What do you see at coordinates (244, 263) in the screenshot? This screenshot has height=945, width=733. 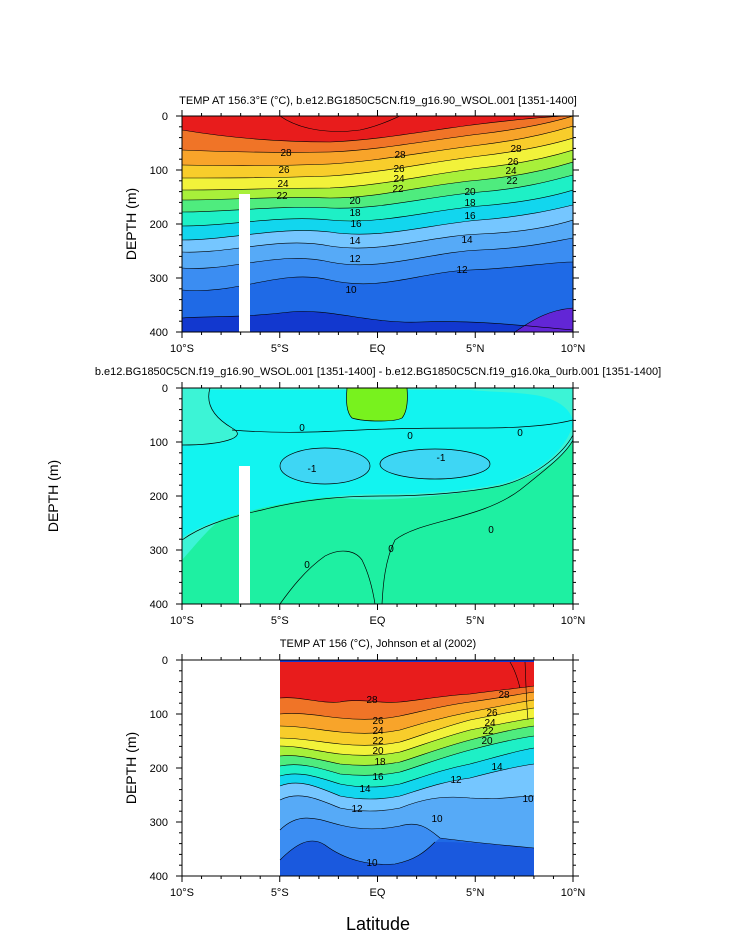 I see `panel-1-mask` at bounding box center [244, 263].